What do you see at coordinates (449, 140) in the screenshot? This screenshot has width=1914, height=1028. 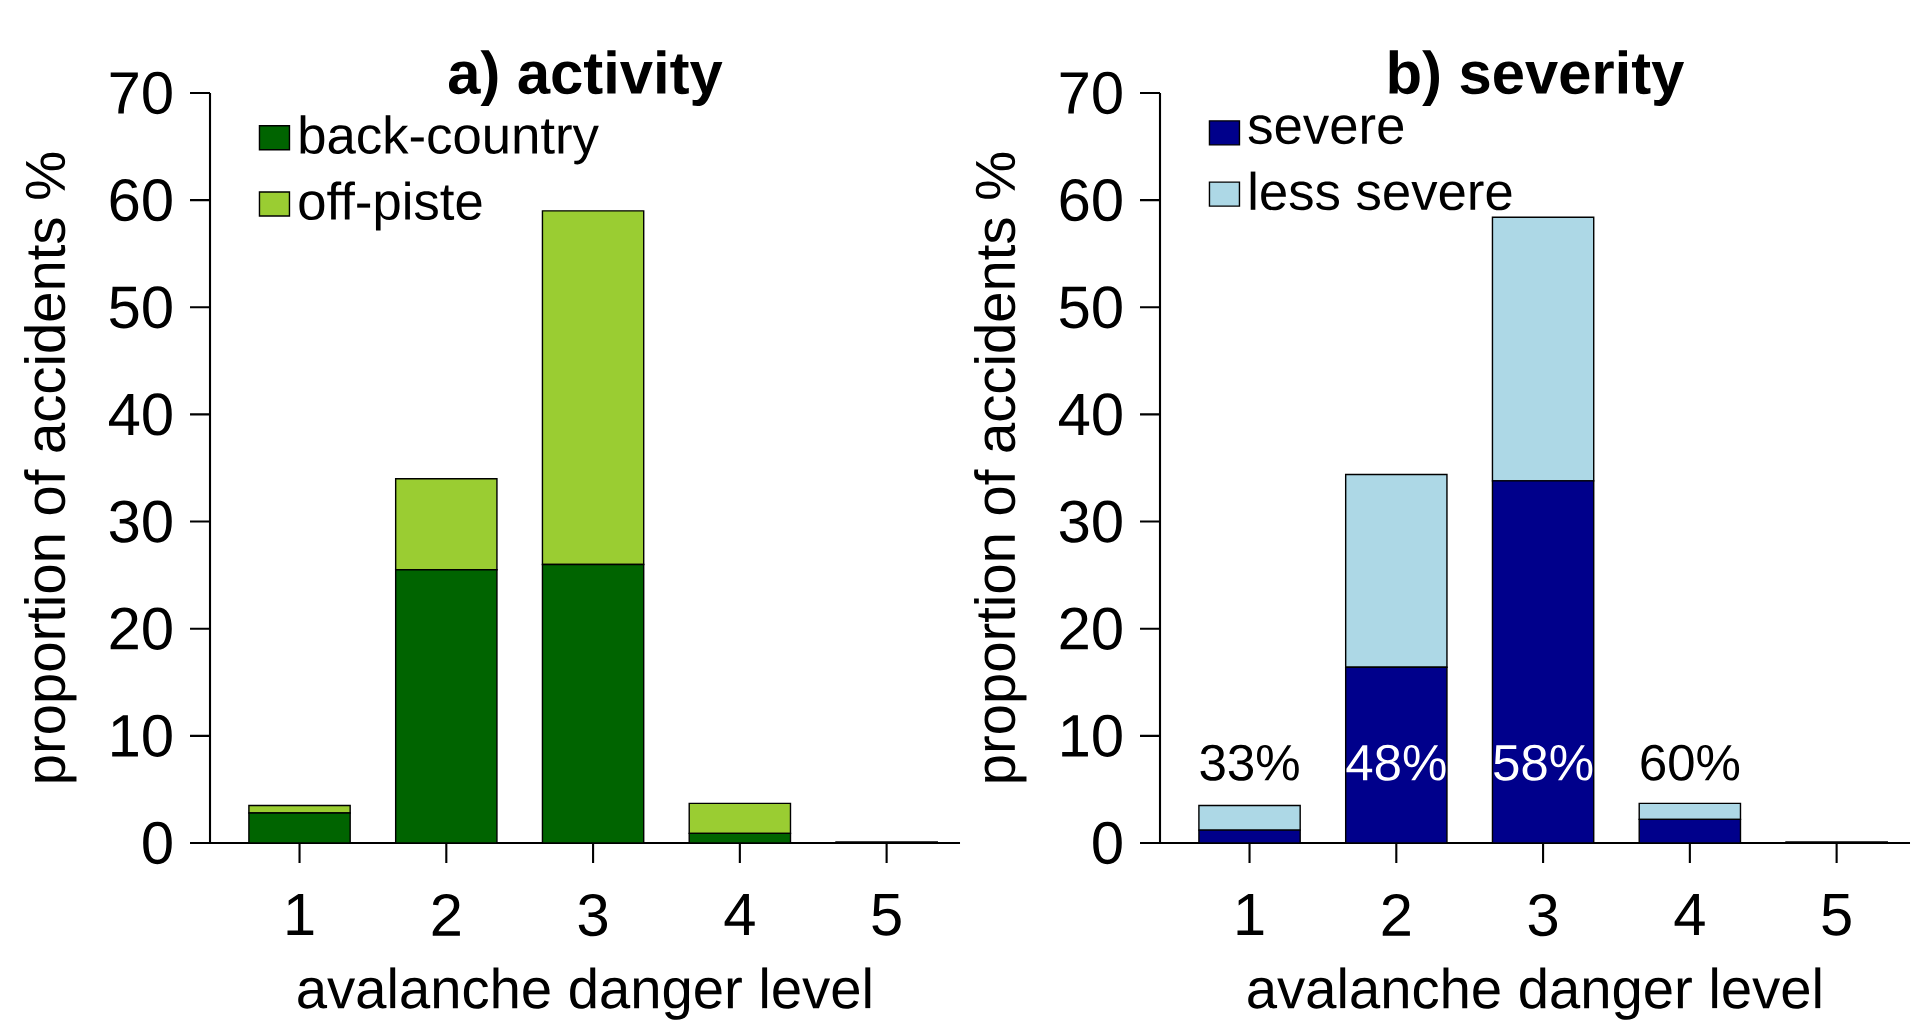 I see `legend-label: back-country` at bounding box center [449, 140].